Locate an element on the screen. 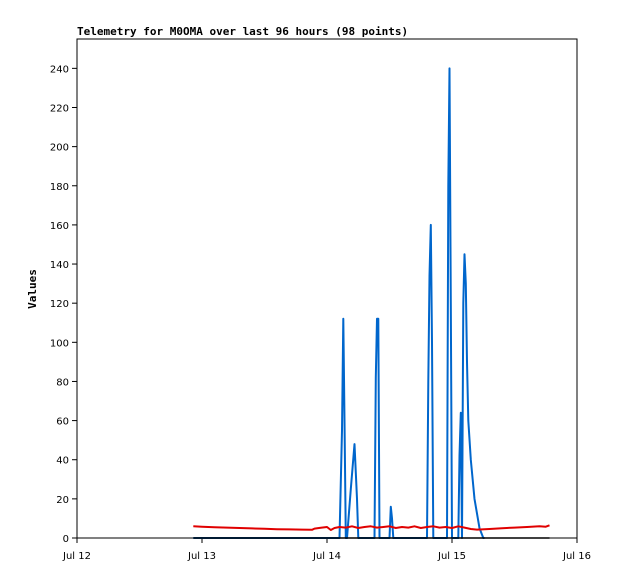 The image size is (618, 579). y-tick-label: 180 is located at coordinates (59, 187).